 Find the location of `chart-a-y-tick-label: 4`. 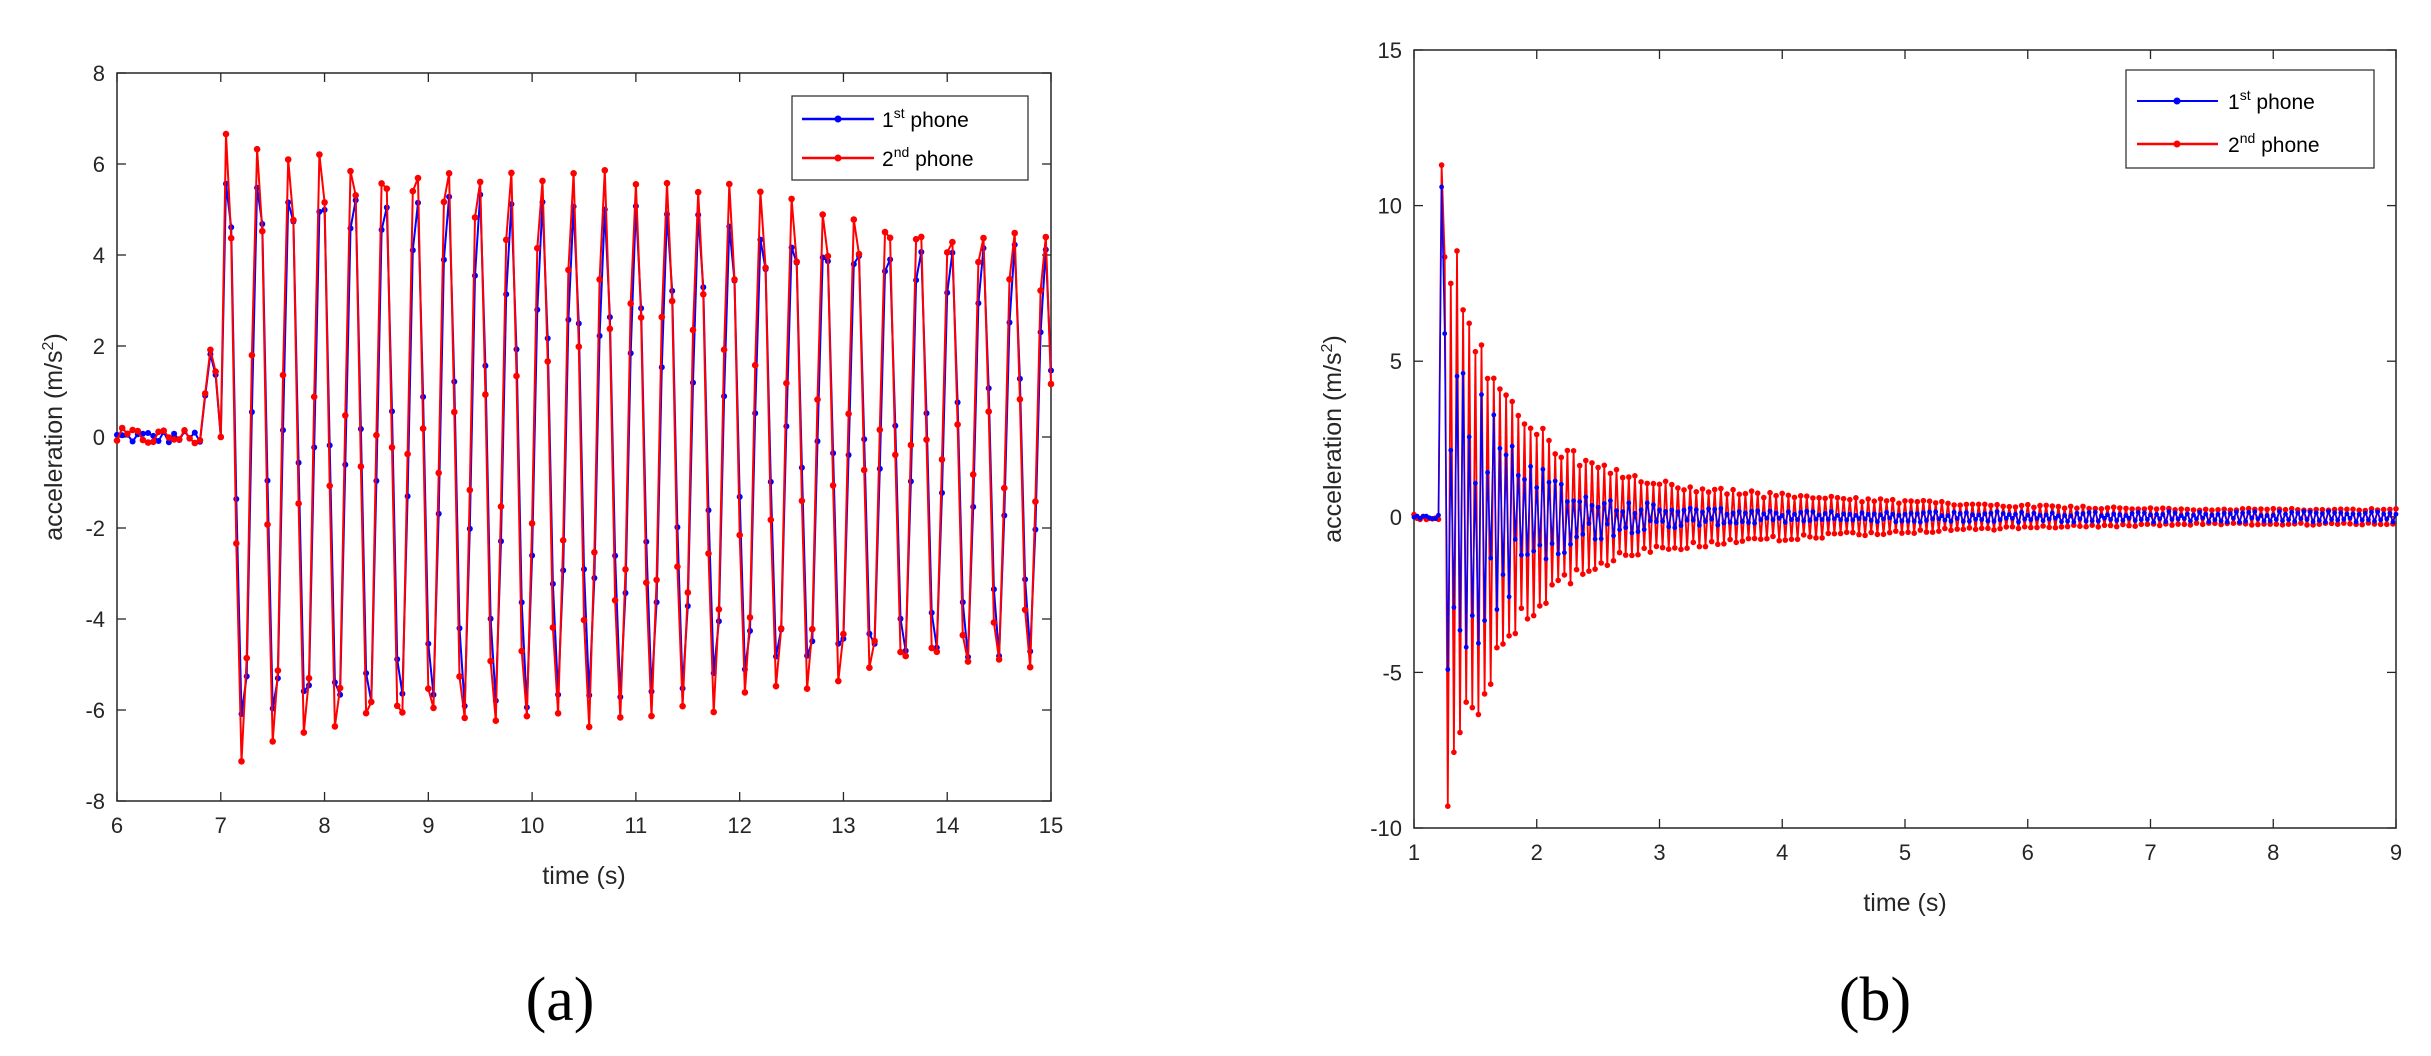

chart-a-y-tick-label: 4 is located at coordinates (99, 255).